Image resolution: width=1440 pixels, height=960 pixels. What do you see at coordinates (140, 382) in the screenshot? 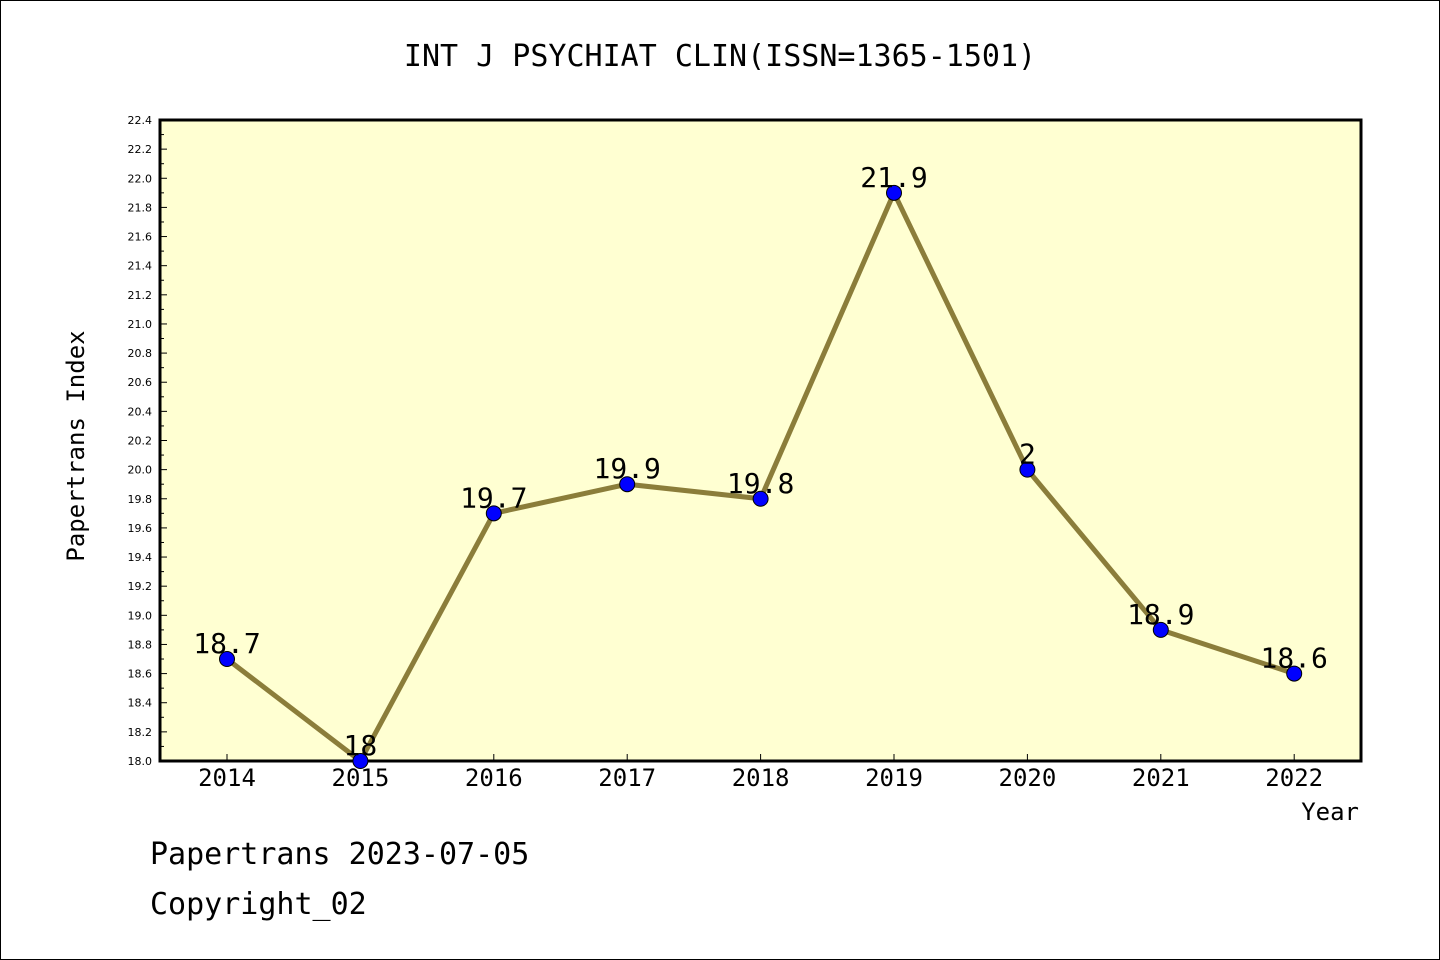
I see `y-tick-label: 20.6` at bounding box center [140, 382].